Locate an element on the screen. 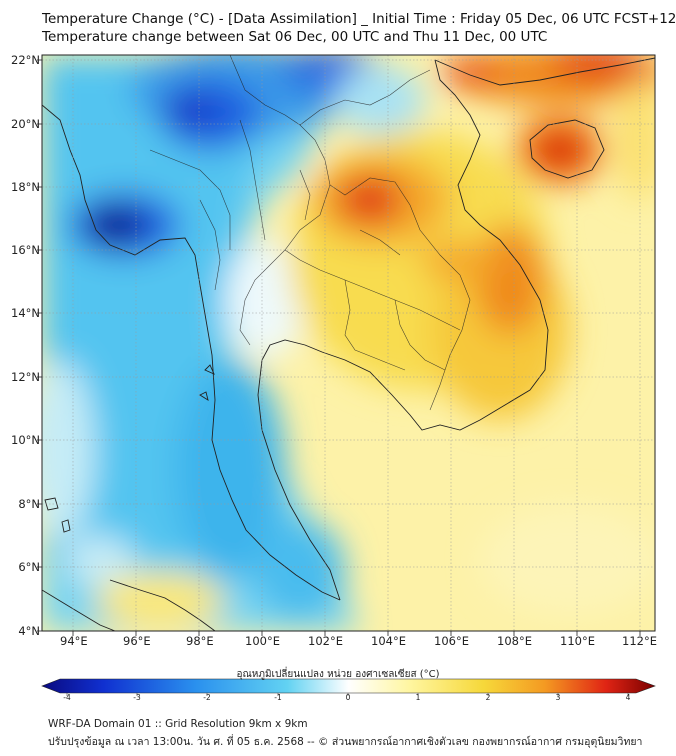 This screenshot has height=756, width=676. colorbar-tick-label: 4 is located at coordinates (628, 697).